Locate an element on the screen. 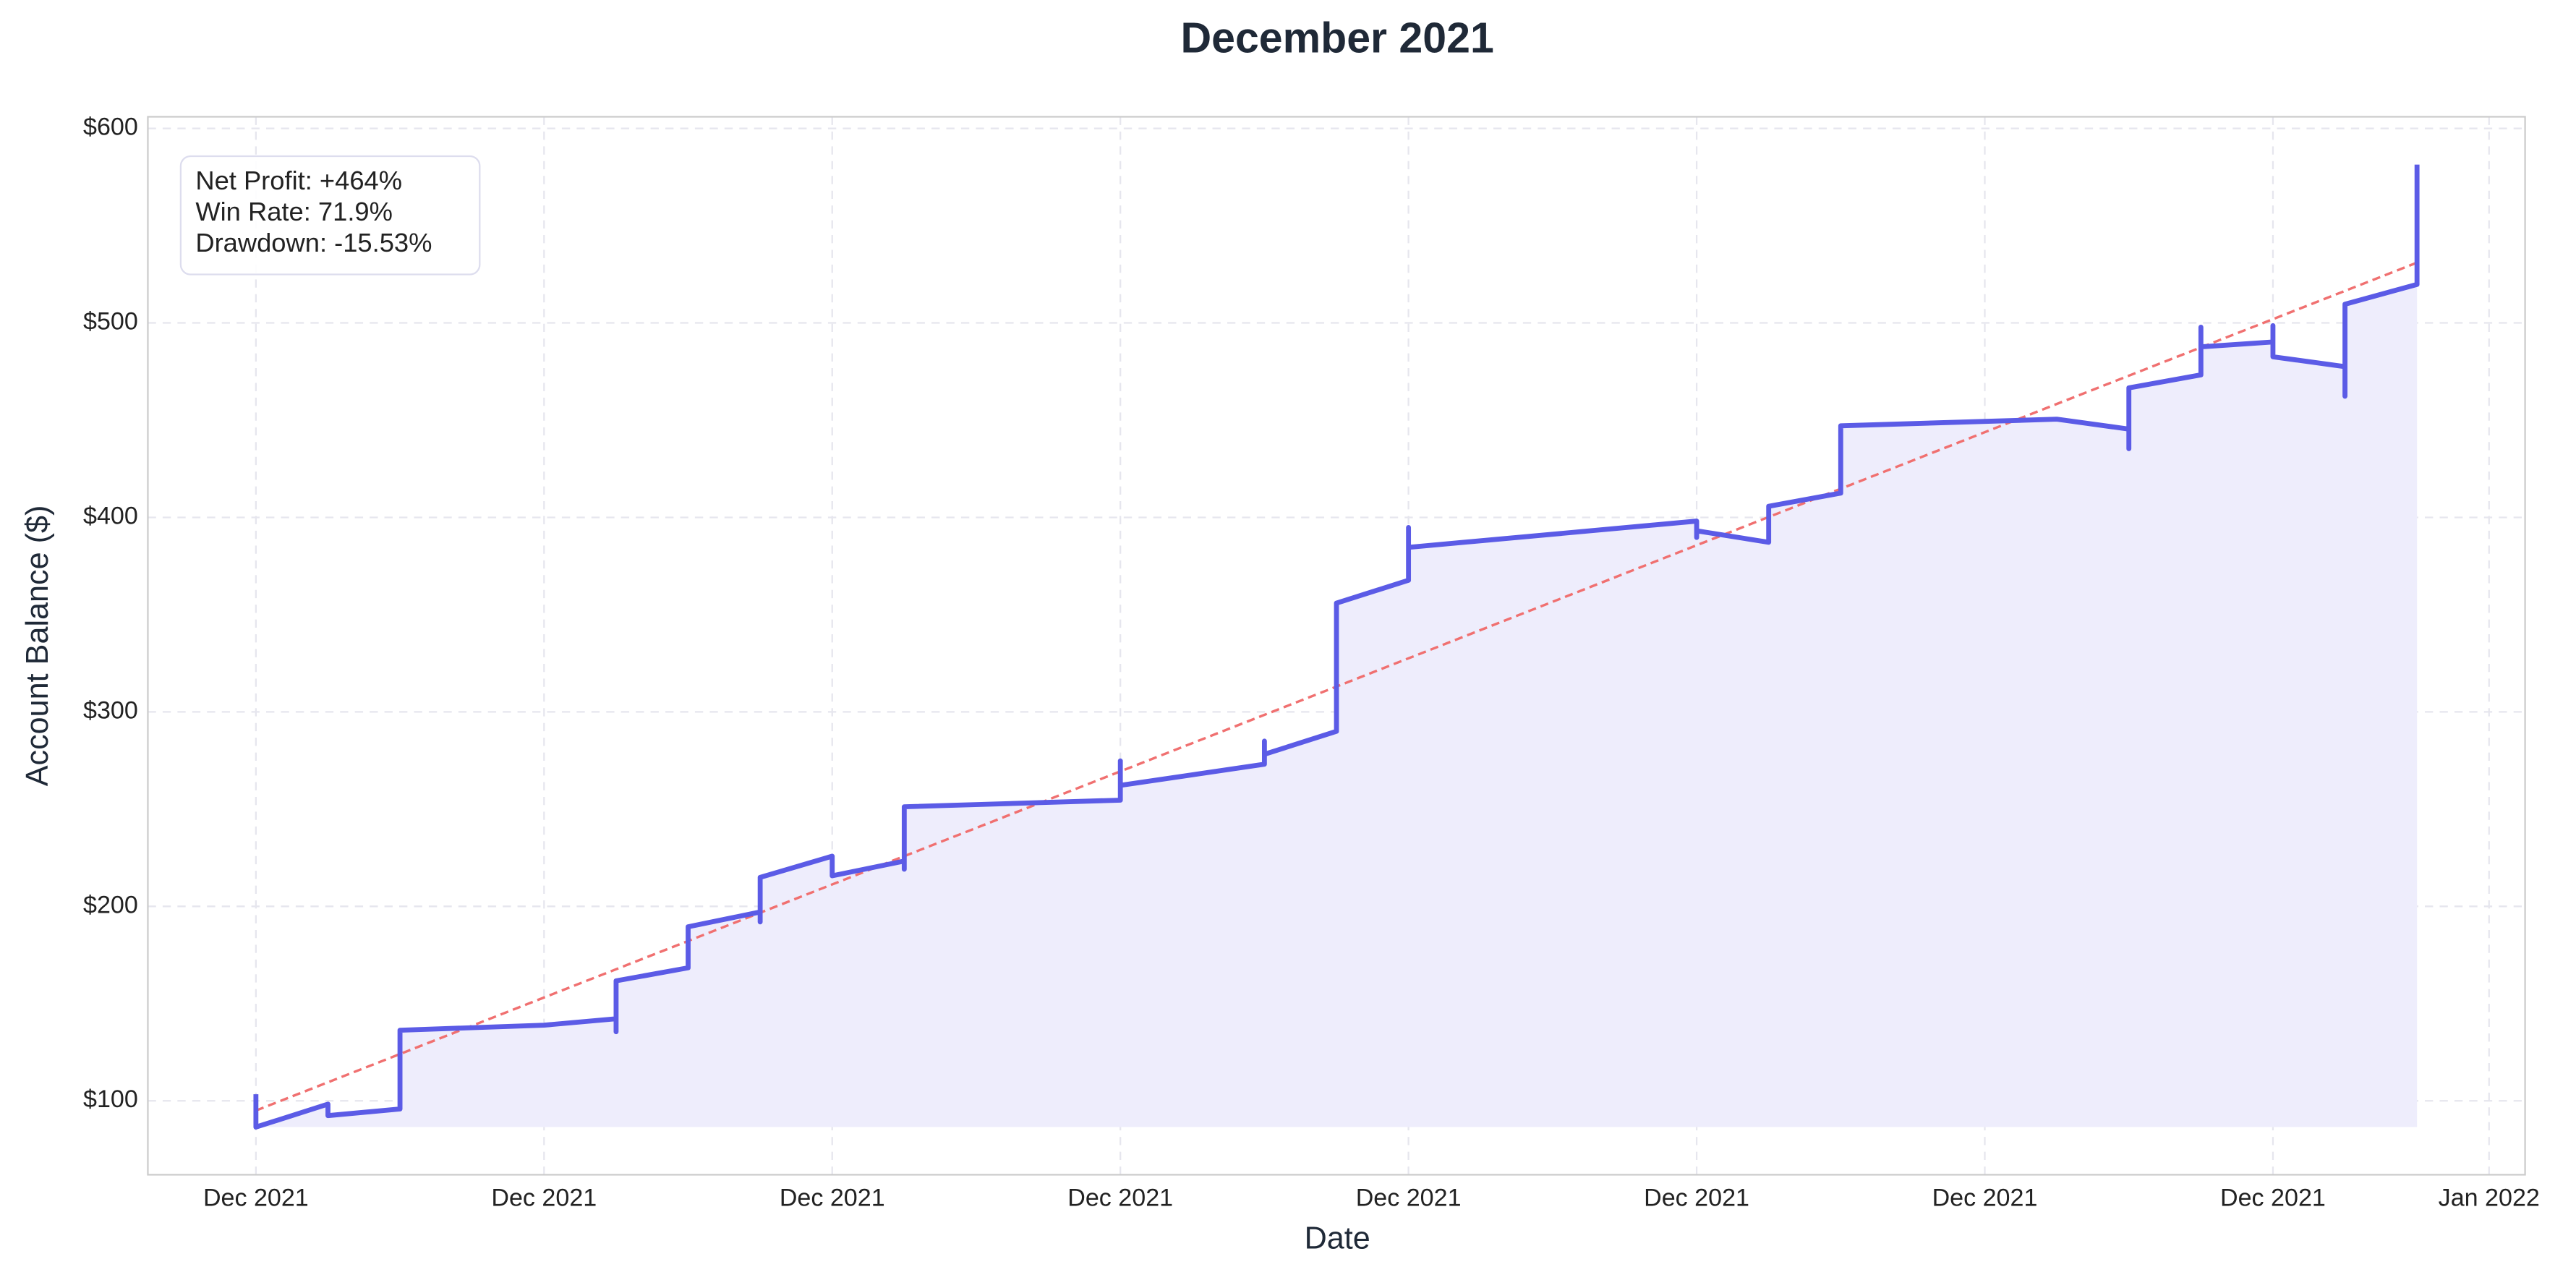 Image resolution: width=2576 pixels, height=1280 pixels. stats-text: Drawdown: -15.53% is located at coordinates (313, 242).